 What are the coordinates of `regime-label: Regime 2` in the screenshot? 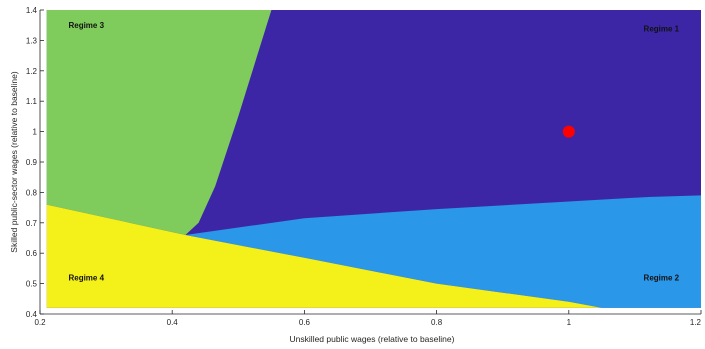 It's located at (662, 278).